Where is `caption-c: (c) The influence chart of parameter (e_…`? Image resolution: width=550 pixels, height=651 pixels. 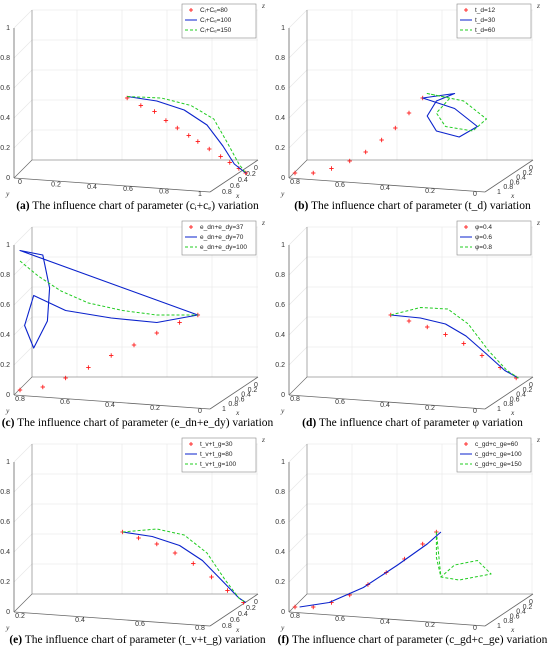
caption-c: (c) The influence chart of parameter (e_… is located at coordinates (137, 423).